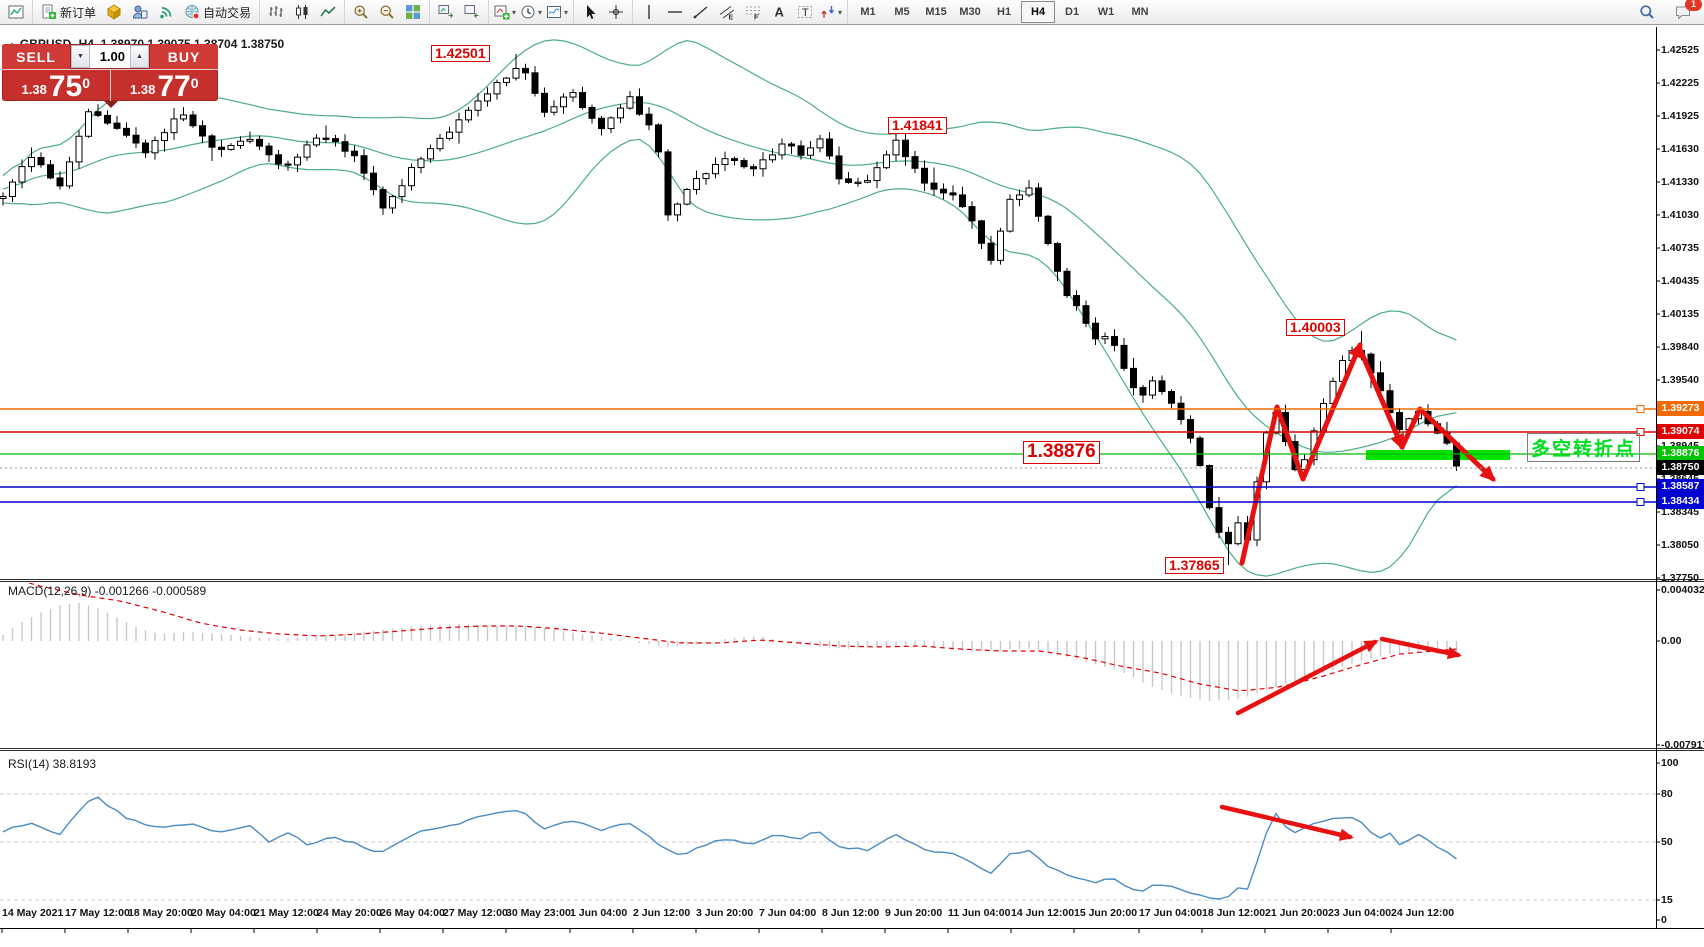  Describe the element at coordinates (328, 12) in the screenshot. I see `line-chart-button` at that location.